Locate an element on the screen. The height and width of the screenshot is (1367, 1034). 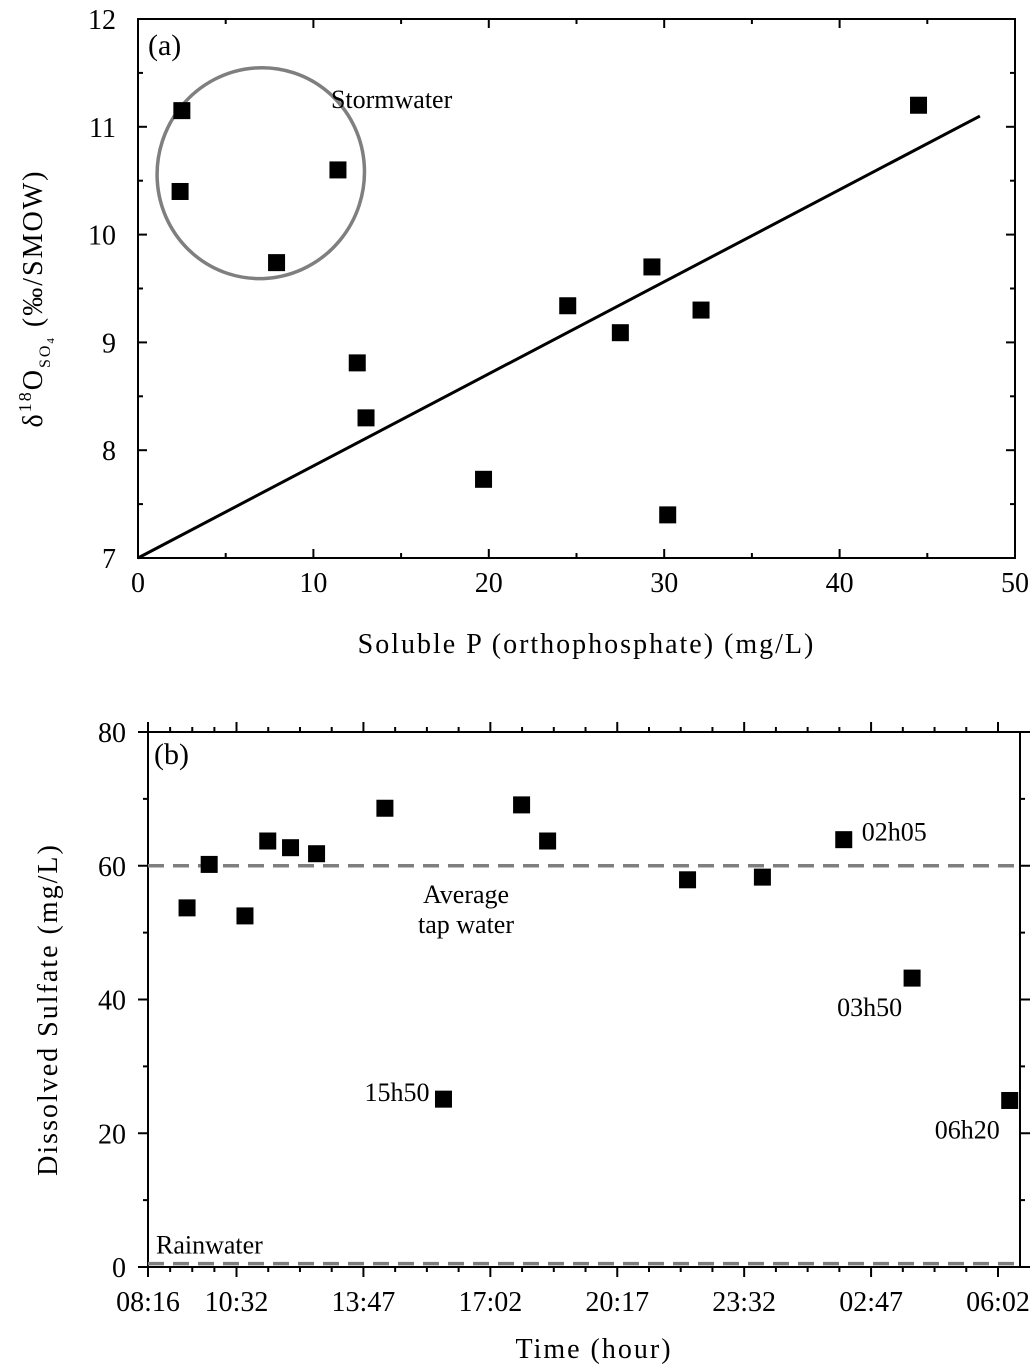
x-tick-label: 13:47 is located at coordinates (364, 1302).